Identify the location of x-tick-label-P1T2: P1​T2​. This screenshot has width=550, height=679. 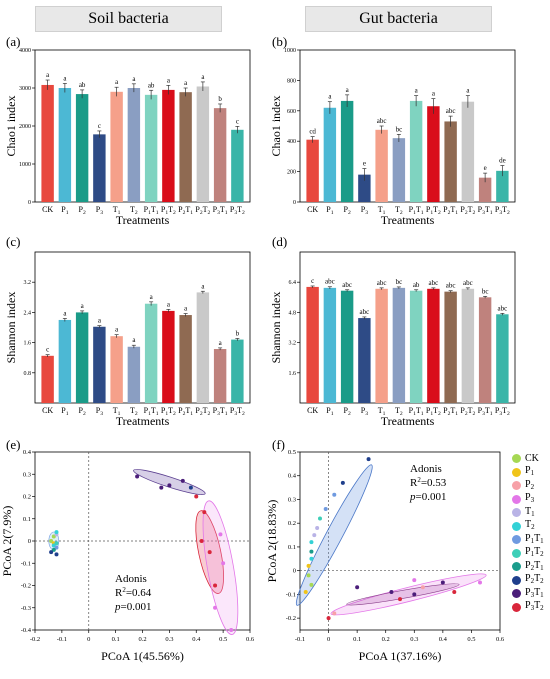
(433, 210).